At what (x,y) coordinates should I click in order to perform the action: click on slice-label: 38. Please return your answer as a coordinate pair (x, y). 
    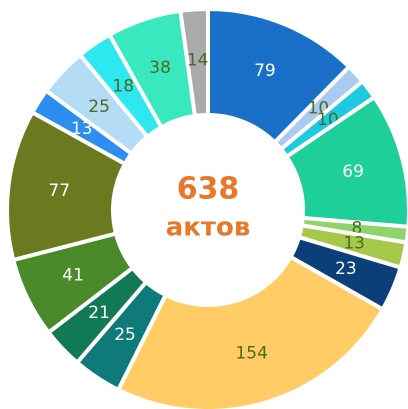
    Looking at the image, I should click on (160, 68).